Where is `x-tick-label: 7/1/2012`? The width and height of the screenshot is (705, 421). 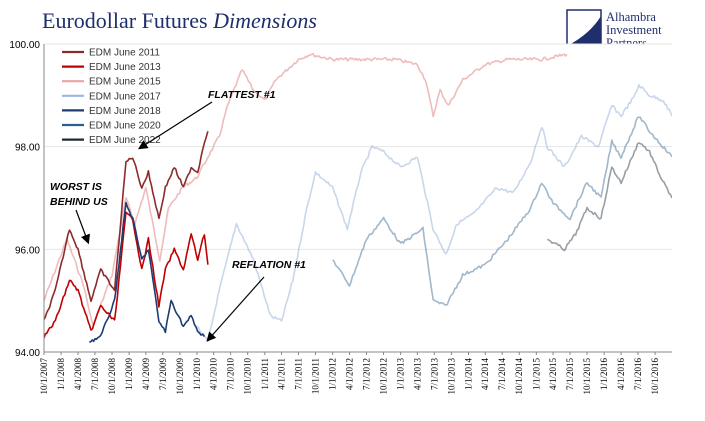
x-tick-label: 7/1/2012 is located at coordinates (366, 374).